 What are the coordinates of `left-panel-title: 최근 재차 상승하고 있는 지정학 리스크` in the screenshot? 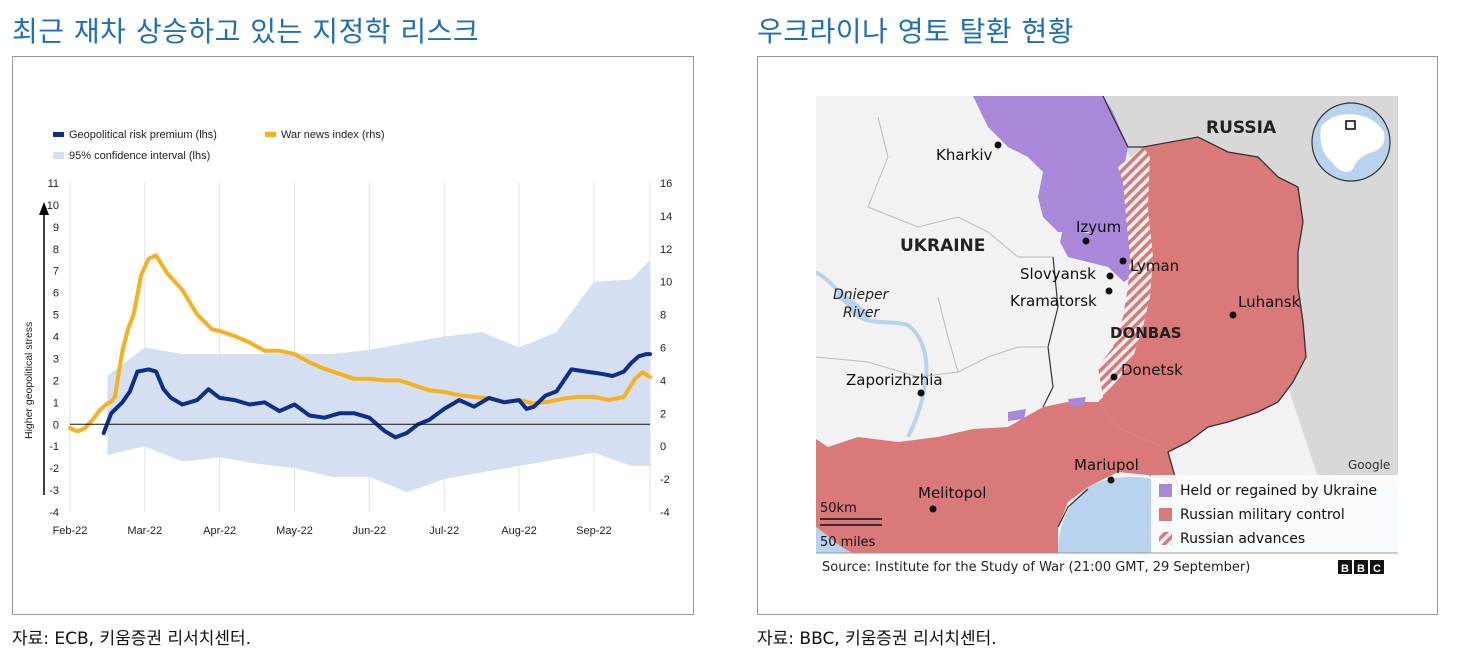 It's located at (246, 31).